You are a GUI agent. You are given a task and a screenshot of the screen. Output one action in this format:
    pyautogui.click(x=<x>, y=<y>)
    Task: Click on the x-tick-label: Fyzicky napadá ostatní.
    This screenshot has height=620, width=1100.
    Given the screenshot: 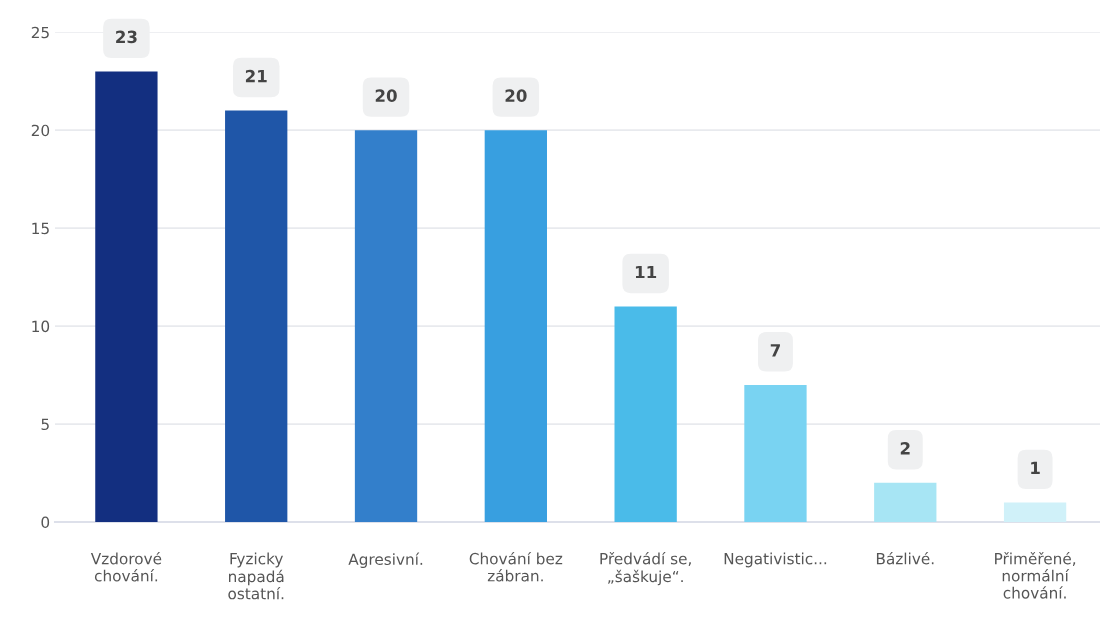 What is the action you would take?
    pyautogui.click(x=256, y=576)
    